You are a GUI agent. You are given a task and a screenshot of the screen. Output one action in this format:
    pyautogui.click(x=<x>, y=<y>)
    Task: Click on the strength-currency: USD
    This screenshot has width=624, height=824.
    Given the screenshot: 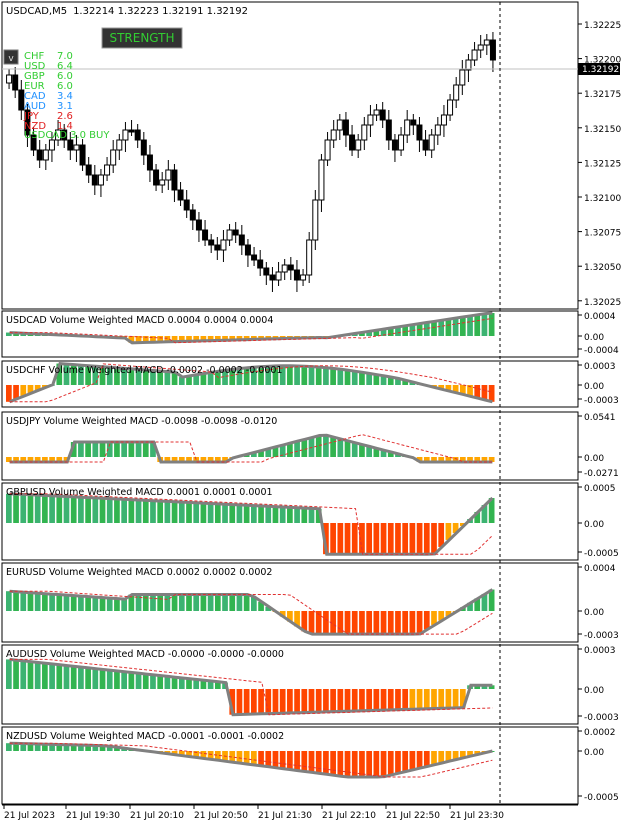 What is the action you would take?
    pyautogui.click(x=35, y=66)
    